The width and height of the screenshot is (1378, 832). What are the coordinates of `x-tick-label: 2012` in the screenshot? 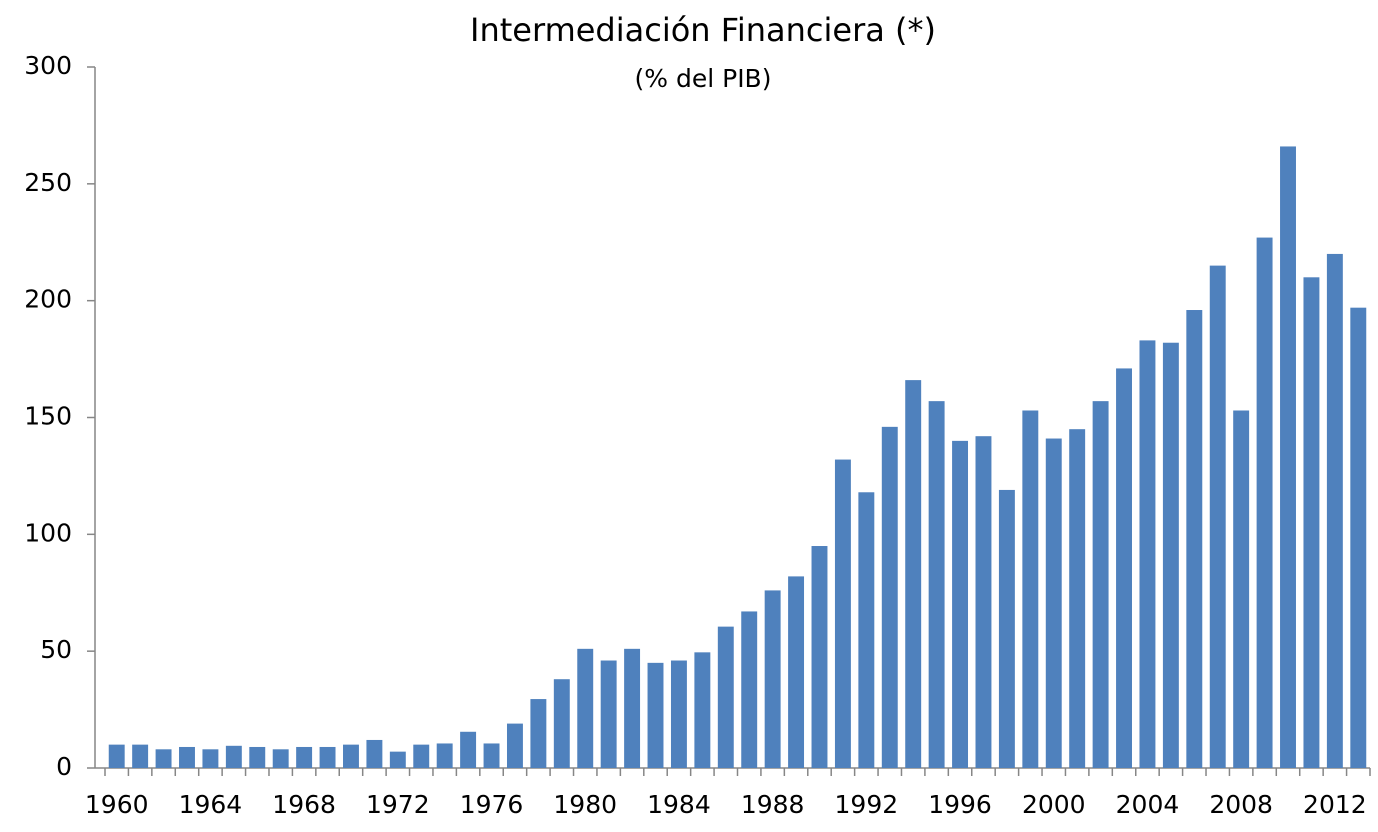 It's located at (1335, 804).